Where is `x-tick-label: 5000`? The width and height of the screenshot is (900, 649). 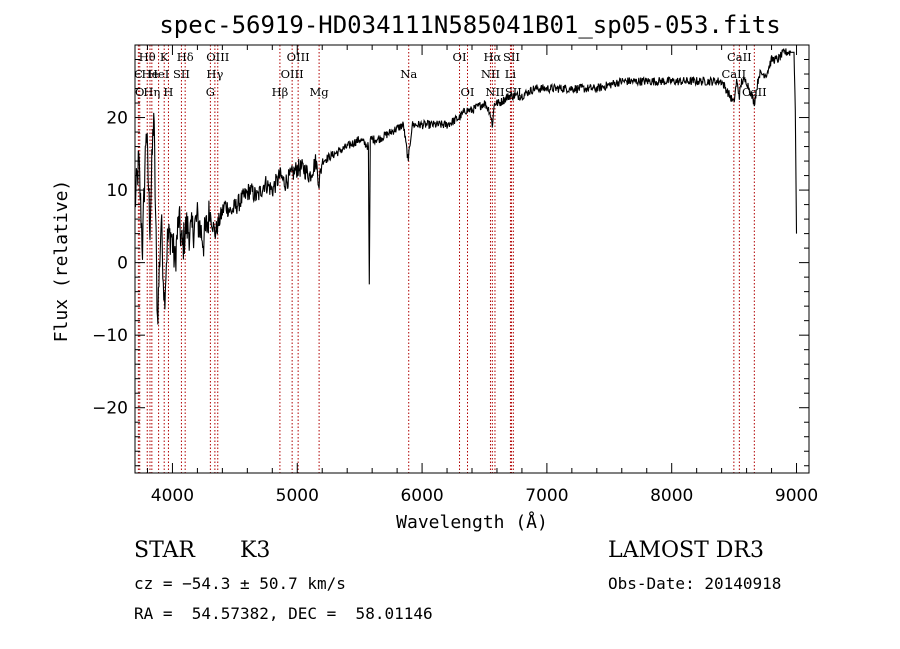
x-tick-label: 5000 is located at coordinates (297, 496).